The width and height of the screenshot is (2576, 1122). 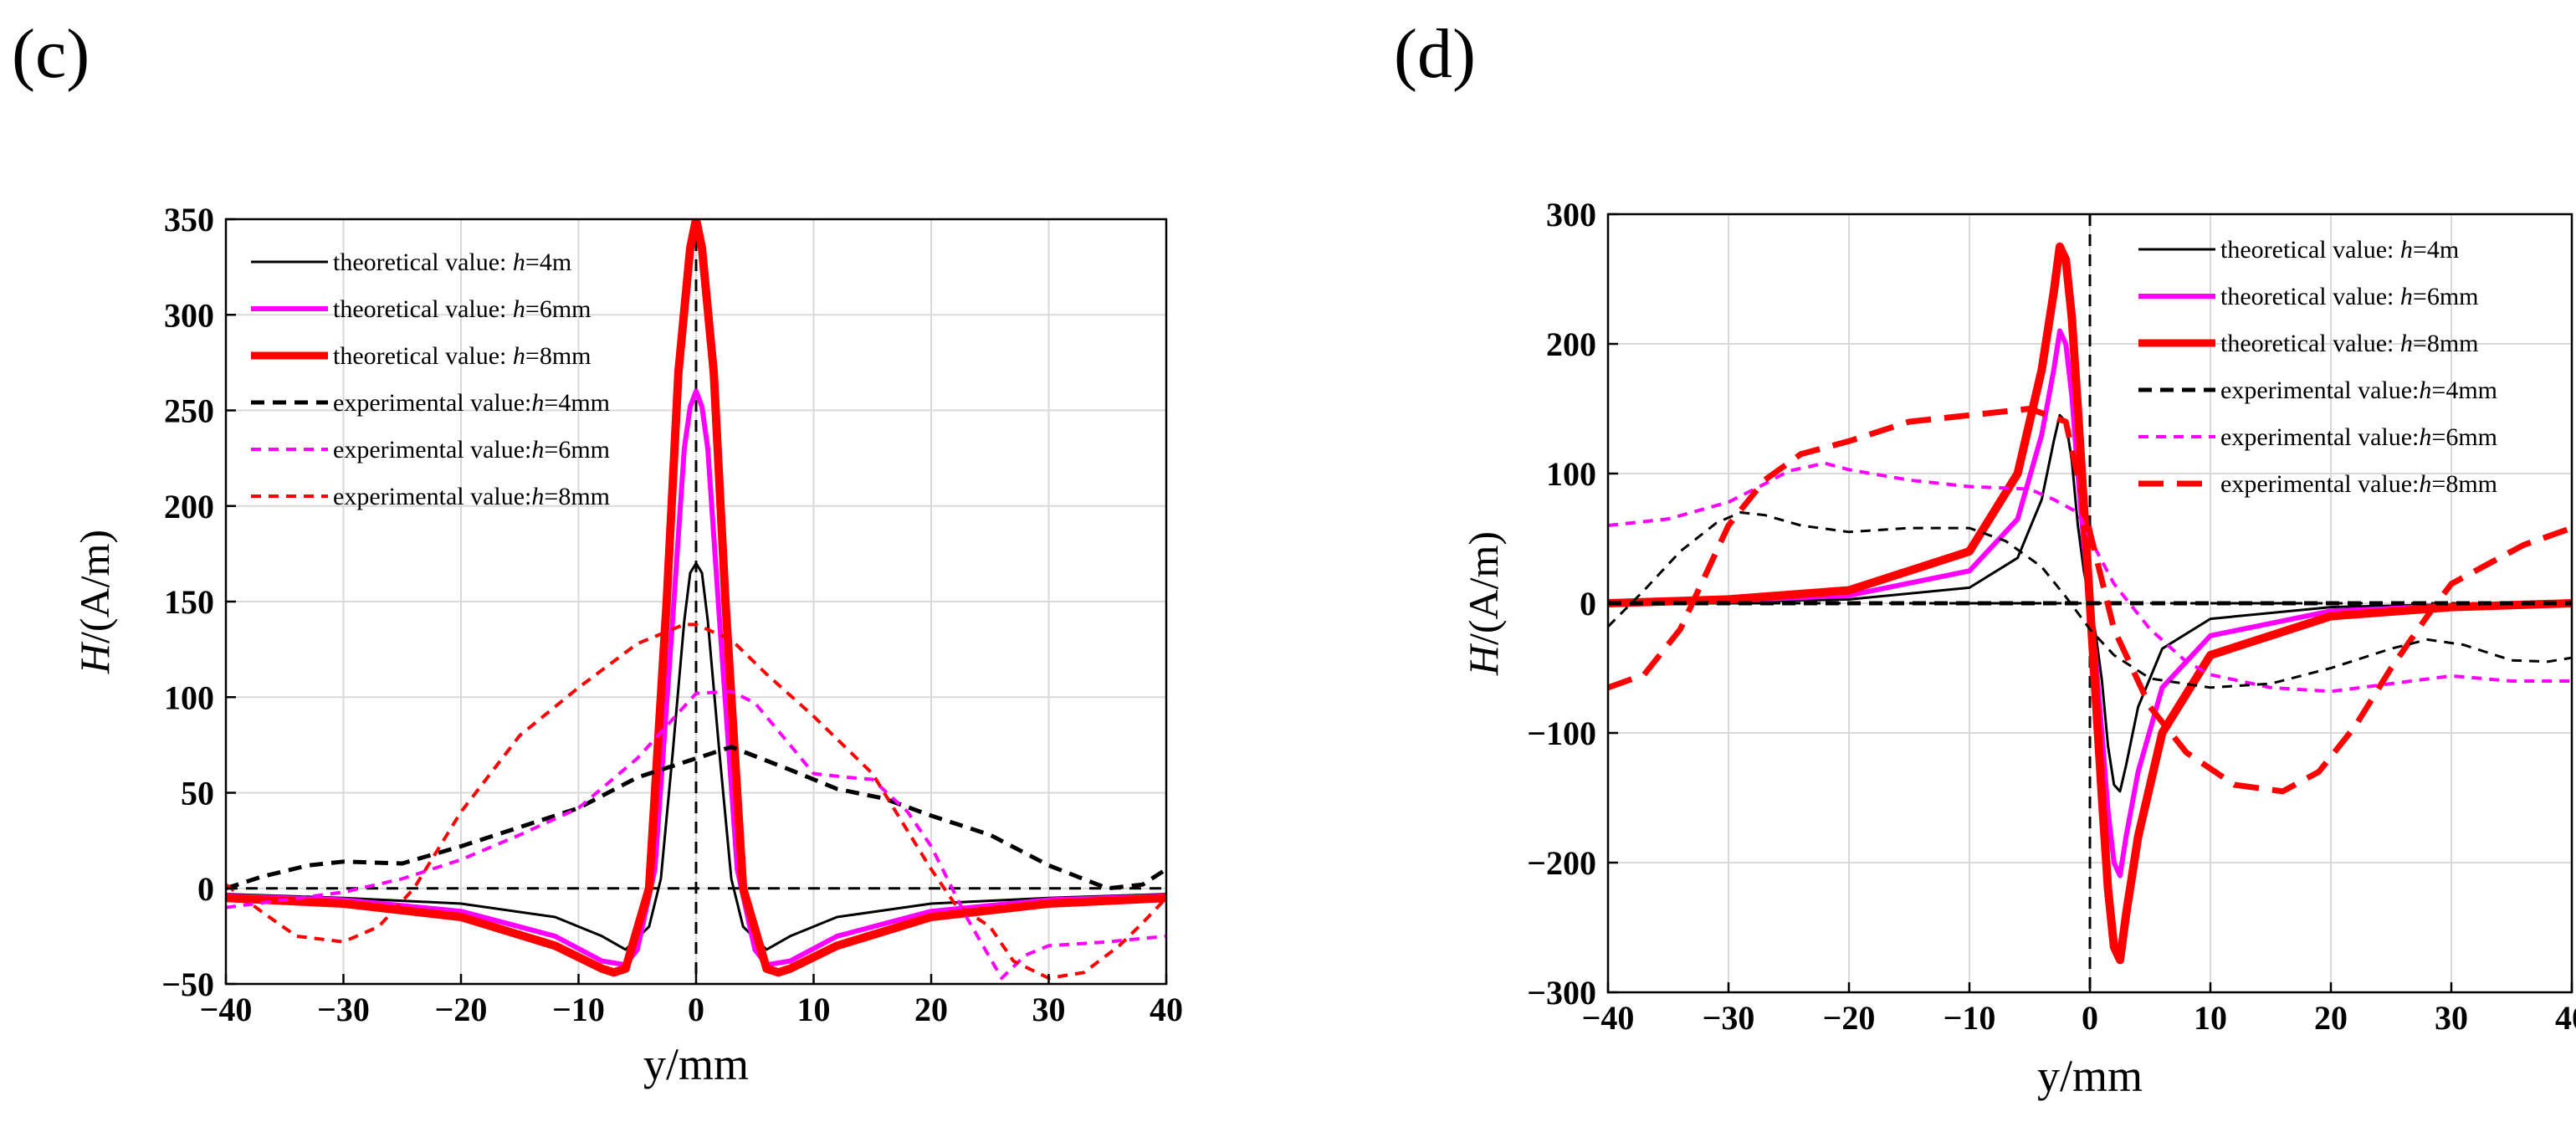 I want to click on x-tick-label-c: 40, so click(x=1167, y=1009).